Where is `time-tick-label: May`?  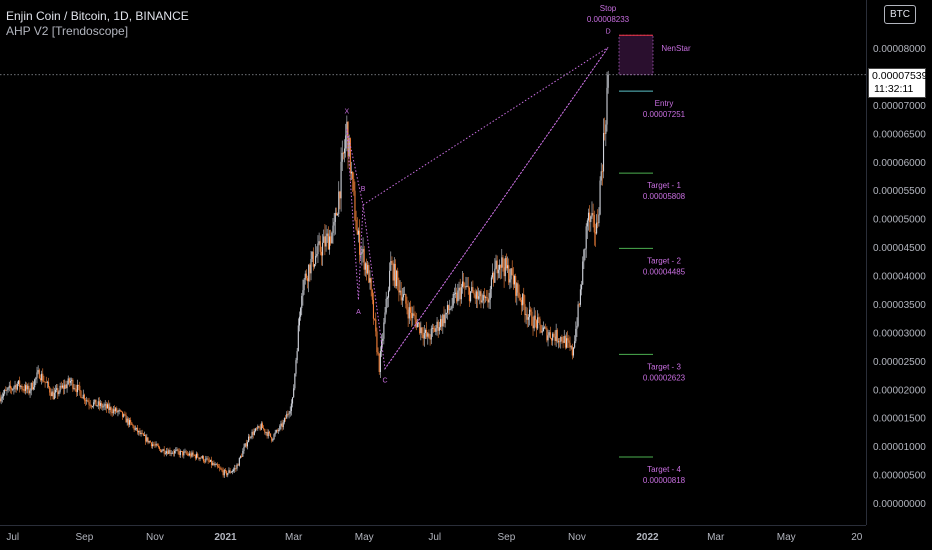
time-tick-label: May is located at coordinates (364, 537).